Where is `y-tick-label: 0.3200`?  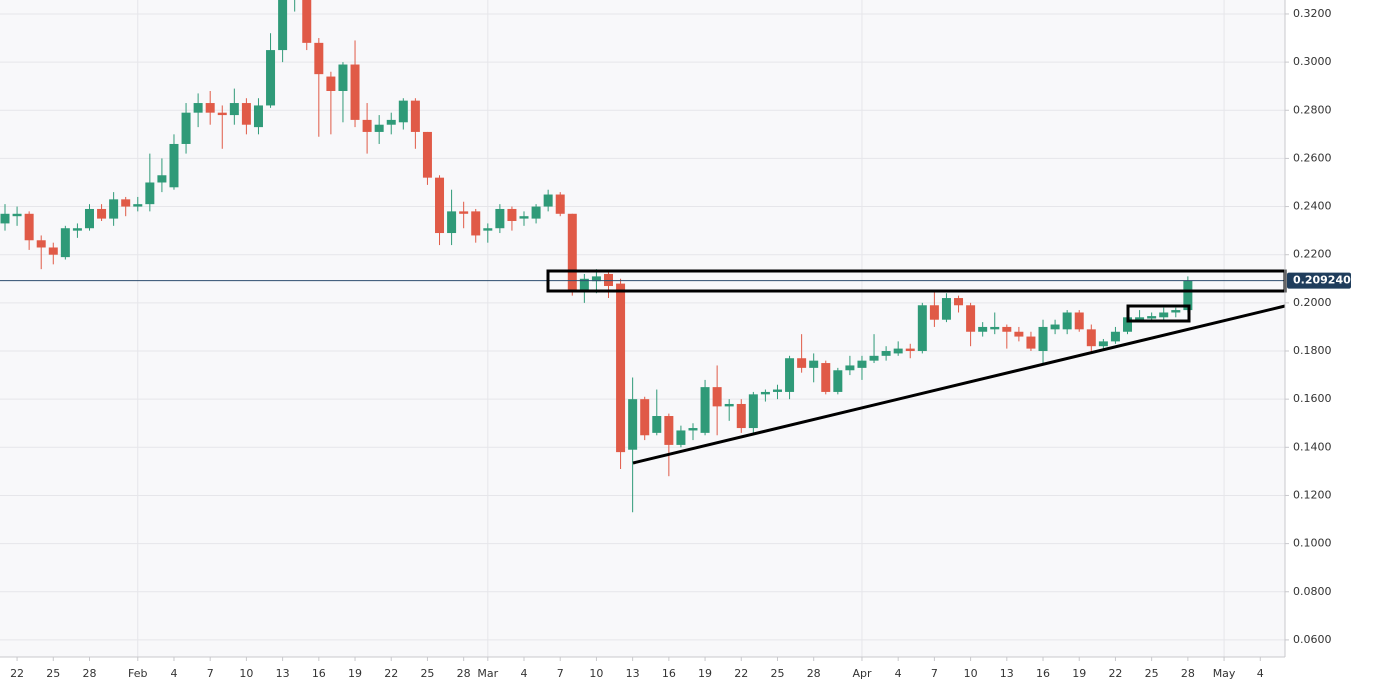 y-tick-label: 0.3200 is located at coordinates (1312, 13).